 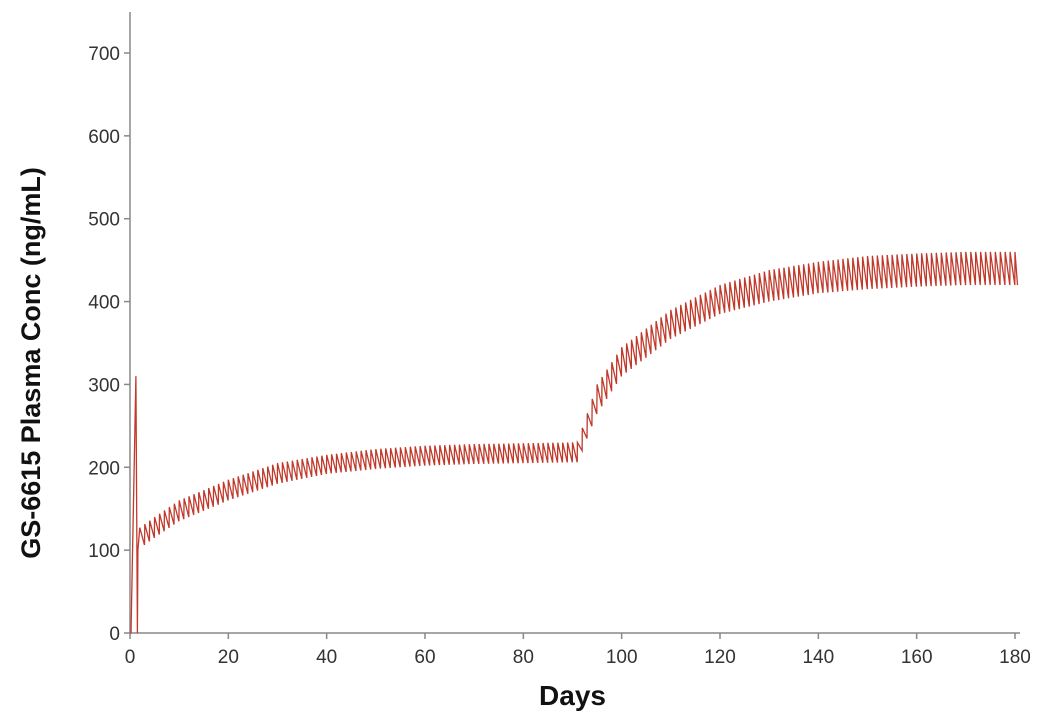 What do you see at coordinates (523, 657) in the screenshot?
I see `x-tick-label: 80` at bounding box center [523, 657].